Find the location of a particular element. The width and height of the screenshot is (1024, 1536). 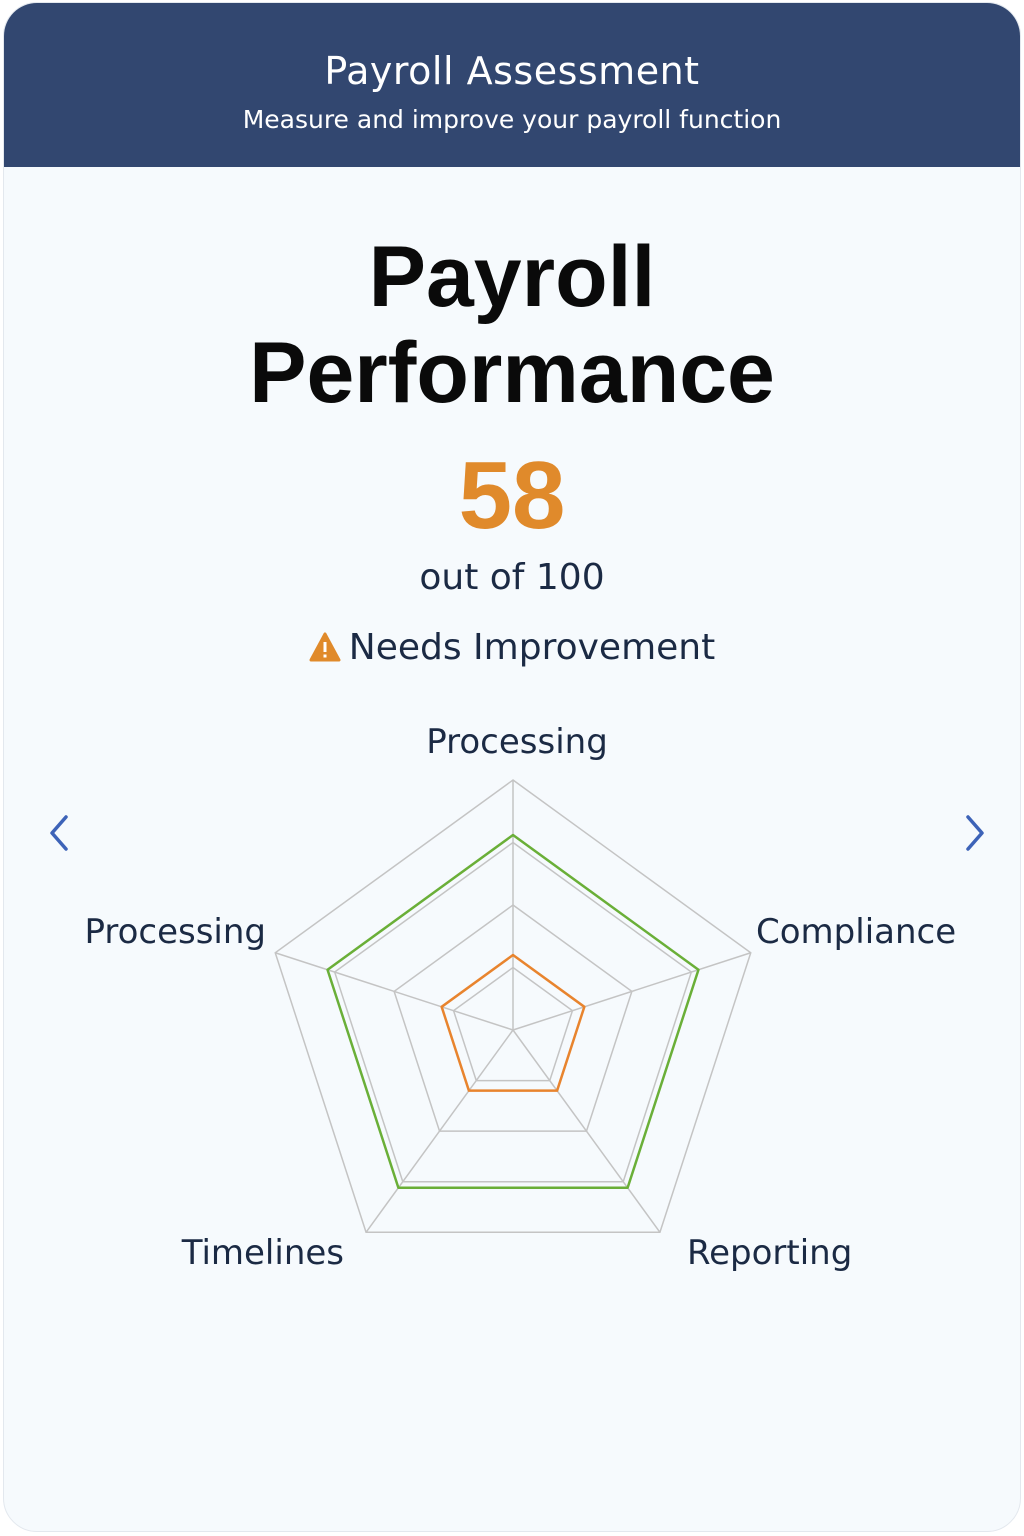

radar-grid is located at coordinates (513, 1006).